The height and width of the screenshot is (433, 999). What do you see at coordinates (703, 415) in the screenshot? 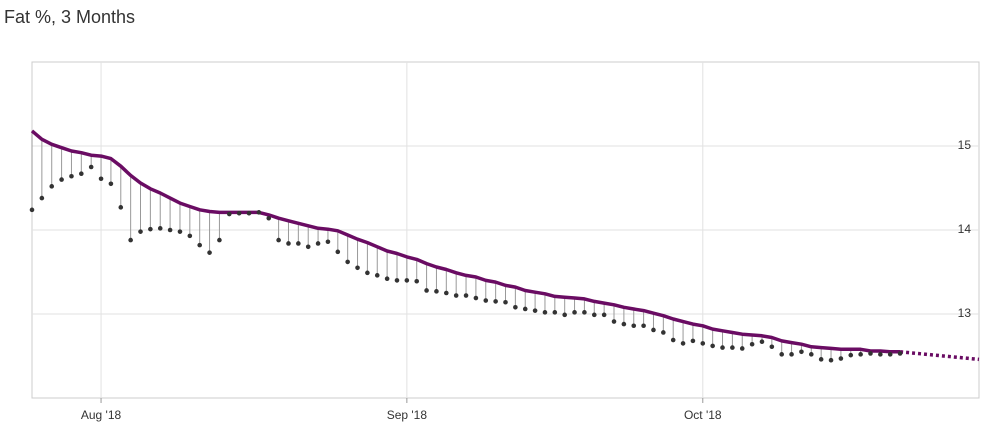
I see `x-tick-label: Oct '18` at bounding box center [703, 415].